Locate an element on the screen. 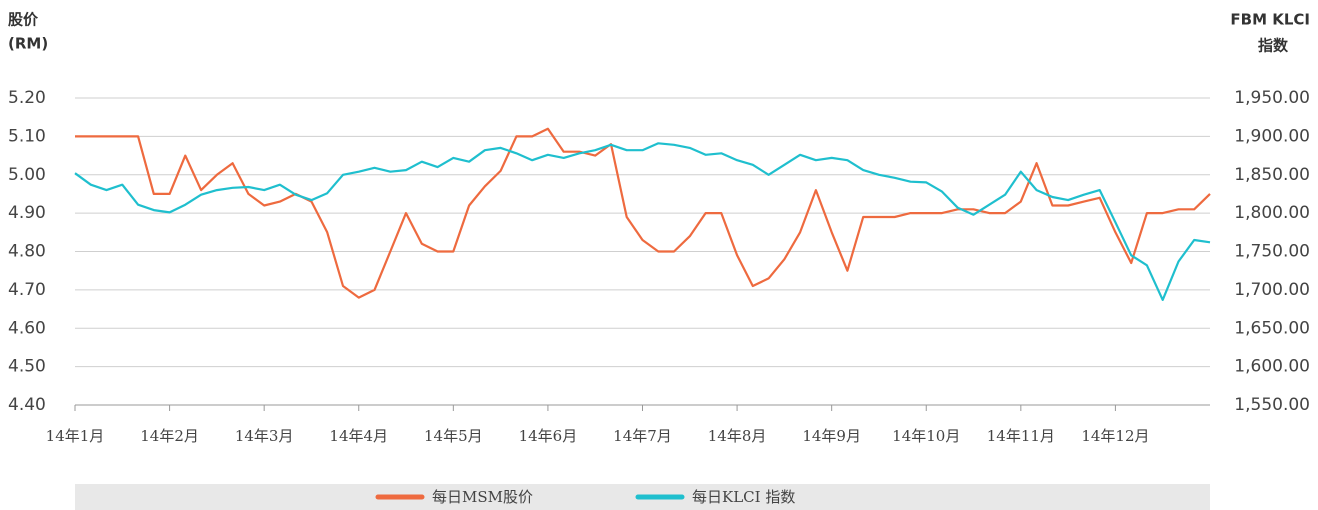 The width and height of the screenshot is (1318, 510). y-tick-label: 4.50 is located at coordinates (27, 367).